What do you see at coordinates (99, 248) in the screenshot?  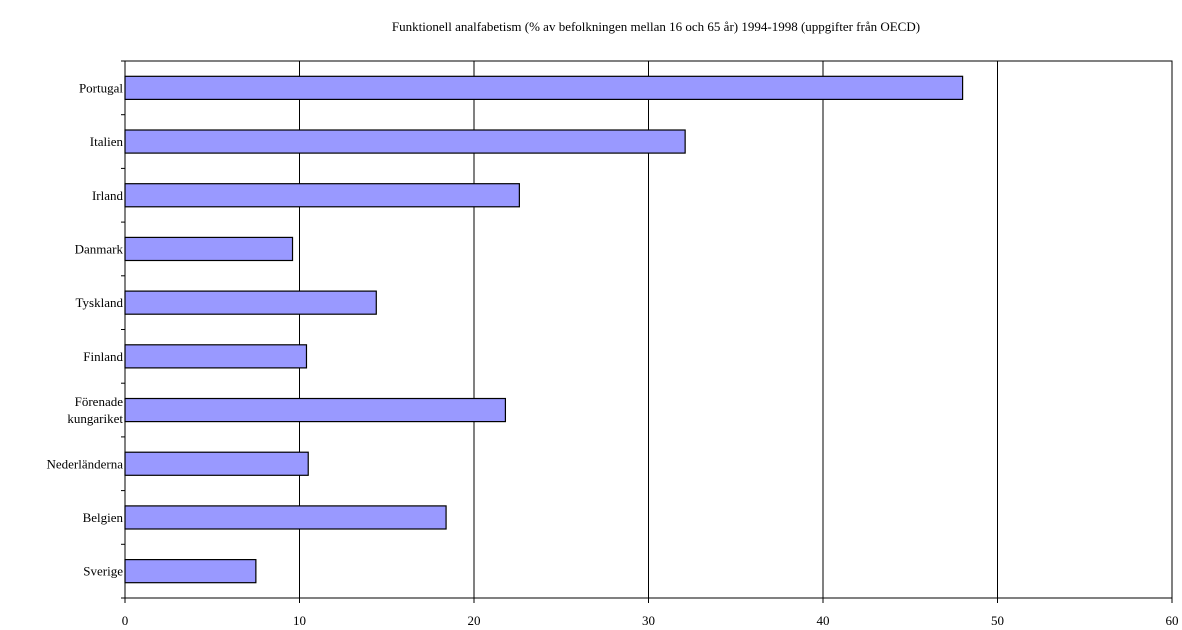 I see `category-label: Danmark` at bounding box center [99, 248].